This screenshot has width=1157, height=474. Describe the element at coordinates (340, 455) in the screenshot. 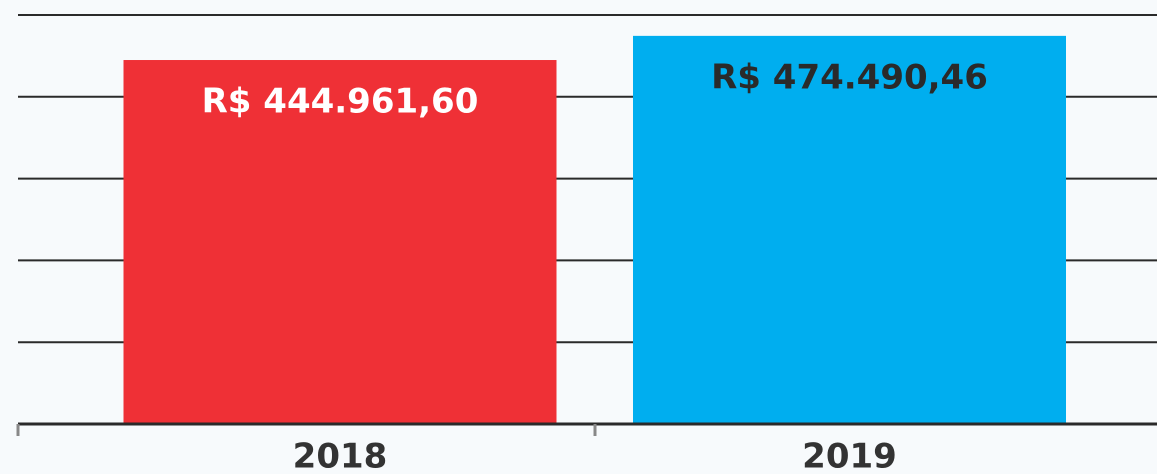

I see `x-tick-label: 2018` at that location.